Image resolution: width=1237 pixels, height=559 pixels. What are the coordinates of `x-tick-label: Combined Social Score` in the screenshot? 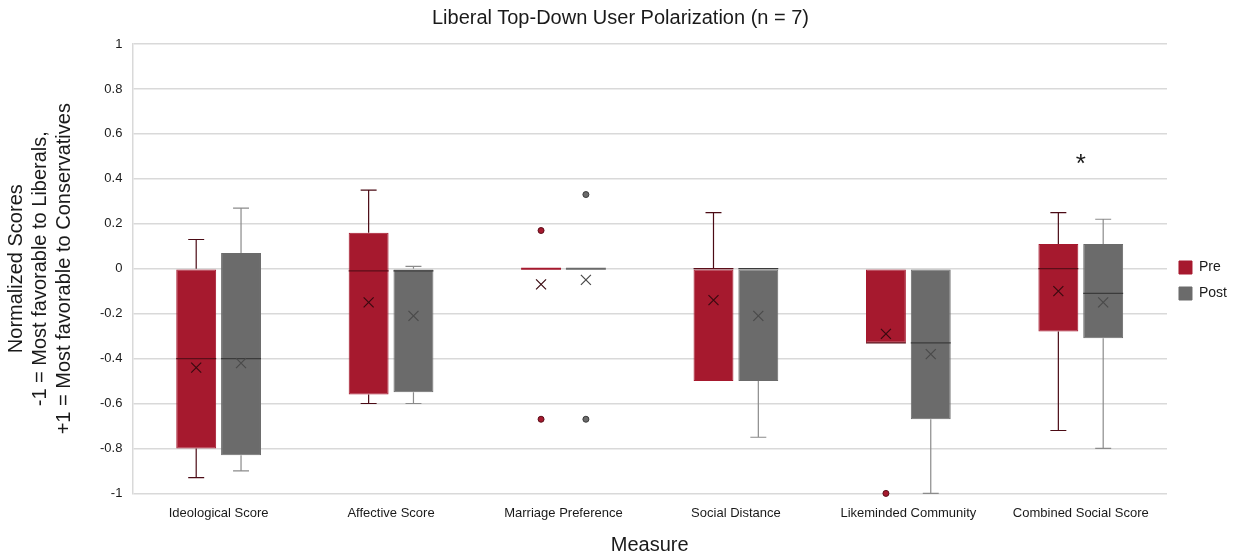 It's located at (1080, 512).